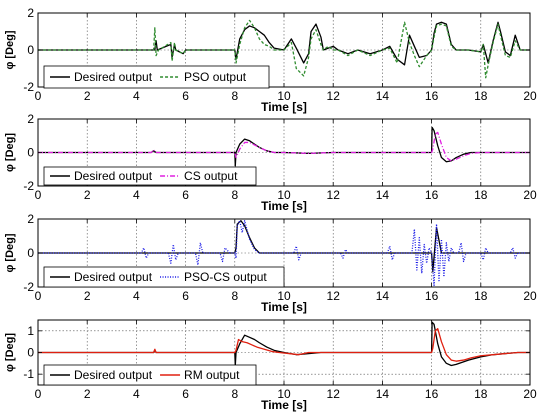 The height and width of the screenshot is (418, 550). What do you see at coordinates (30, 331) in the screenshot?
I see `y-tick-label: 1` at bounding box center [30, 331].